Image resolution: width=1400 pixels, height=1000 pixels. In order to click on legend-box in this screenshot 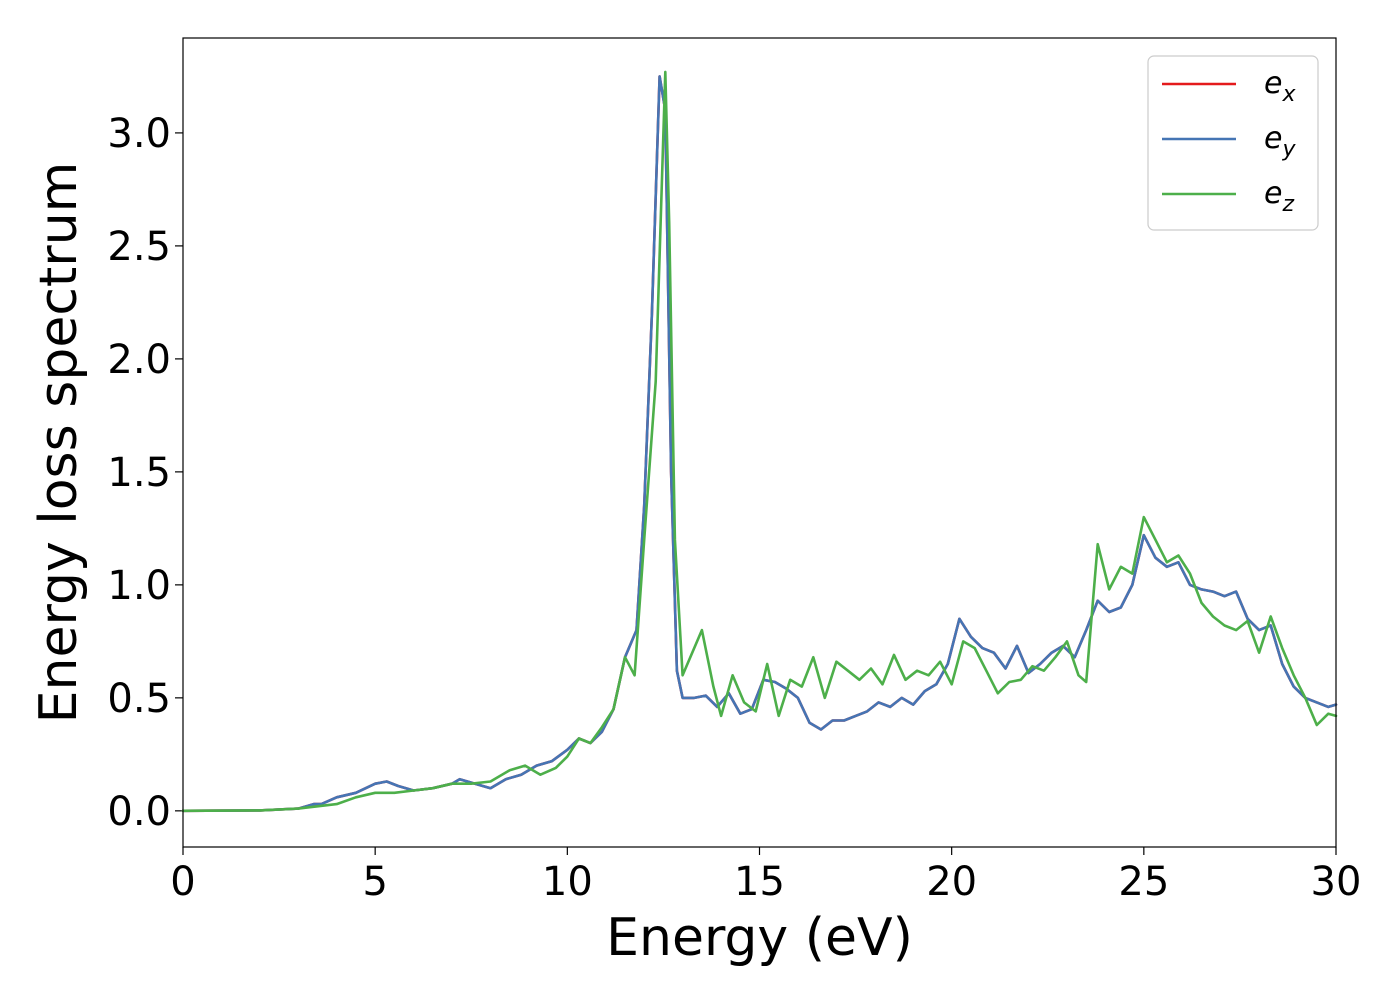, I will do `click(1233, 143)`.